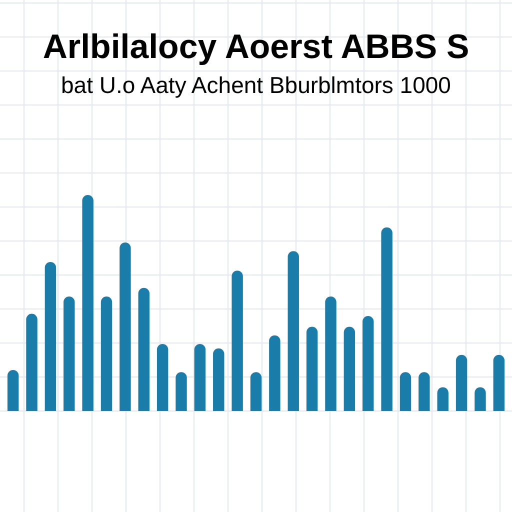 The width and height of the screenshot is (512, 512). What do you see at coordinates (256, 85) in the screenshot?
I see `chart-subtitle: bat U.o Aaty Achent Bburblmtors 1000` at bounding box center [256, 85].